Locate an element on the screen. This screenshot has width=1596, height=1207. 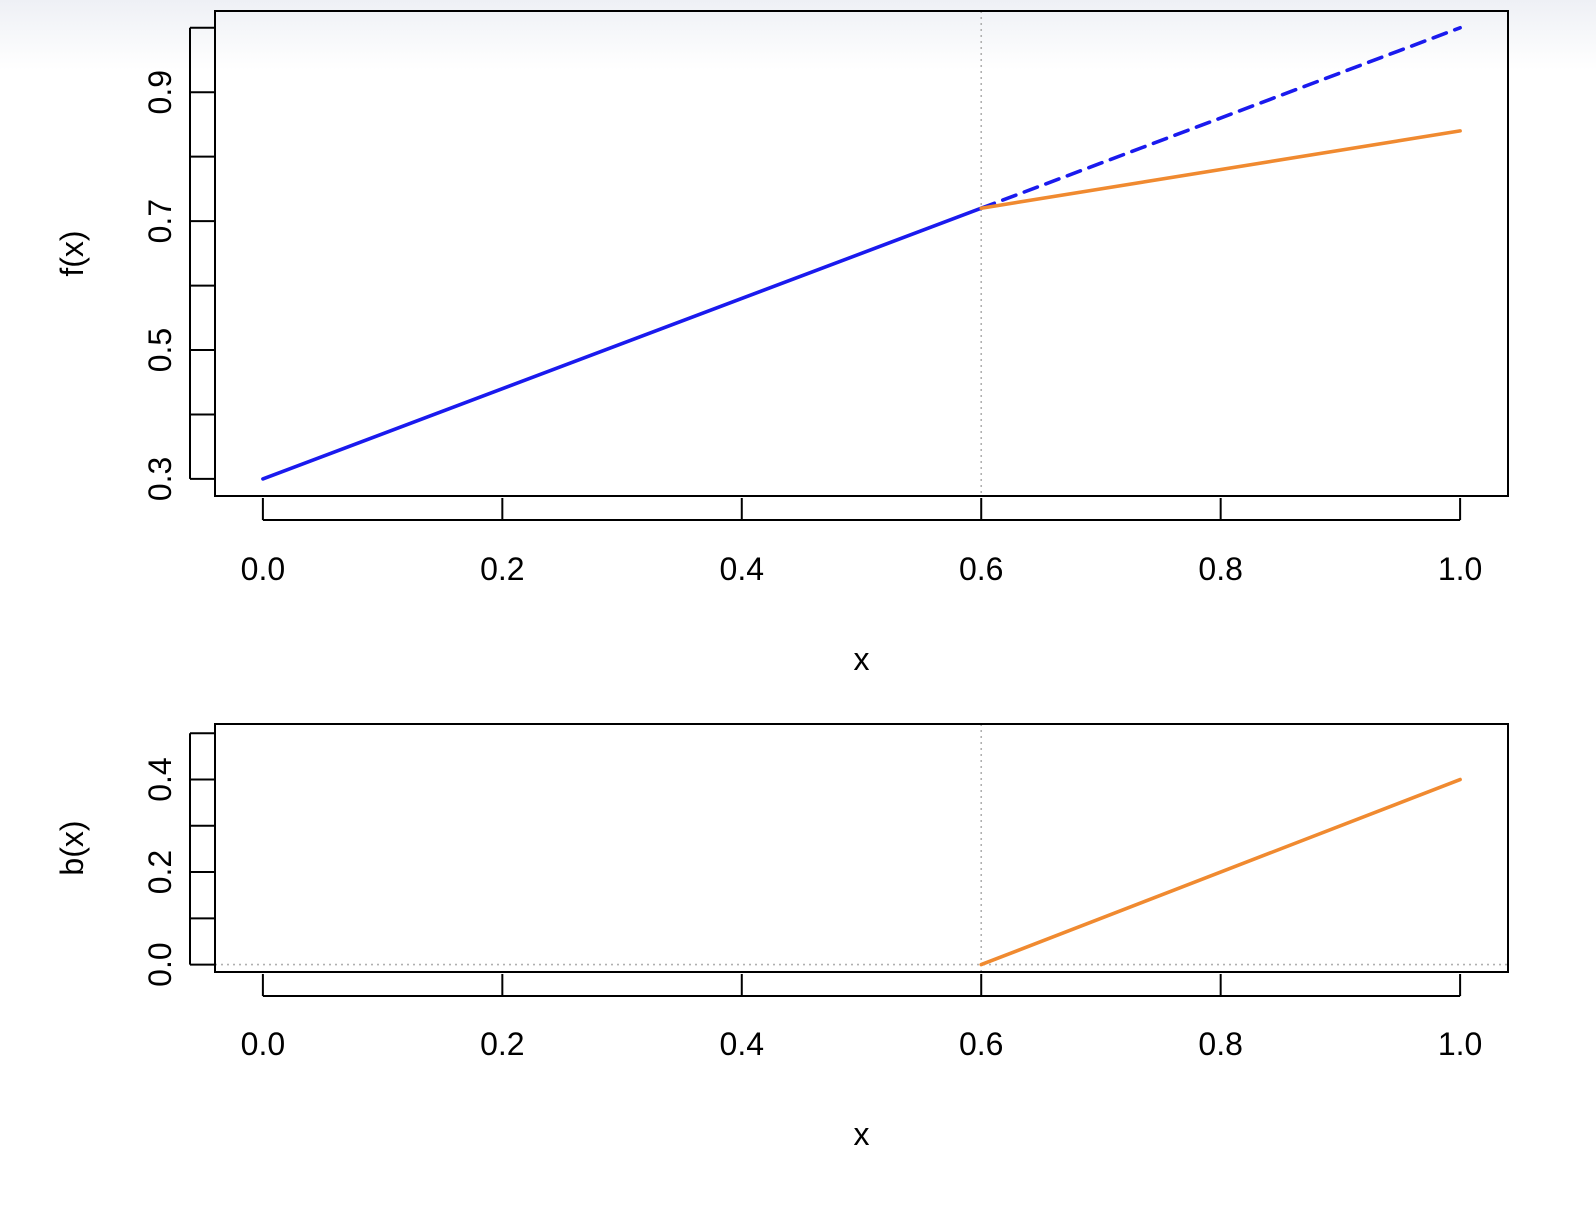
y-tick-label: 0.3 is located at coordinates (160, 479).